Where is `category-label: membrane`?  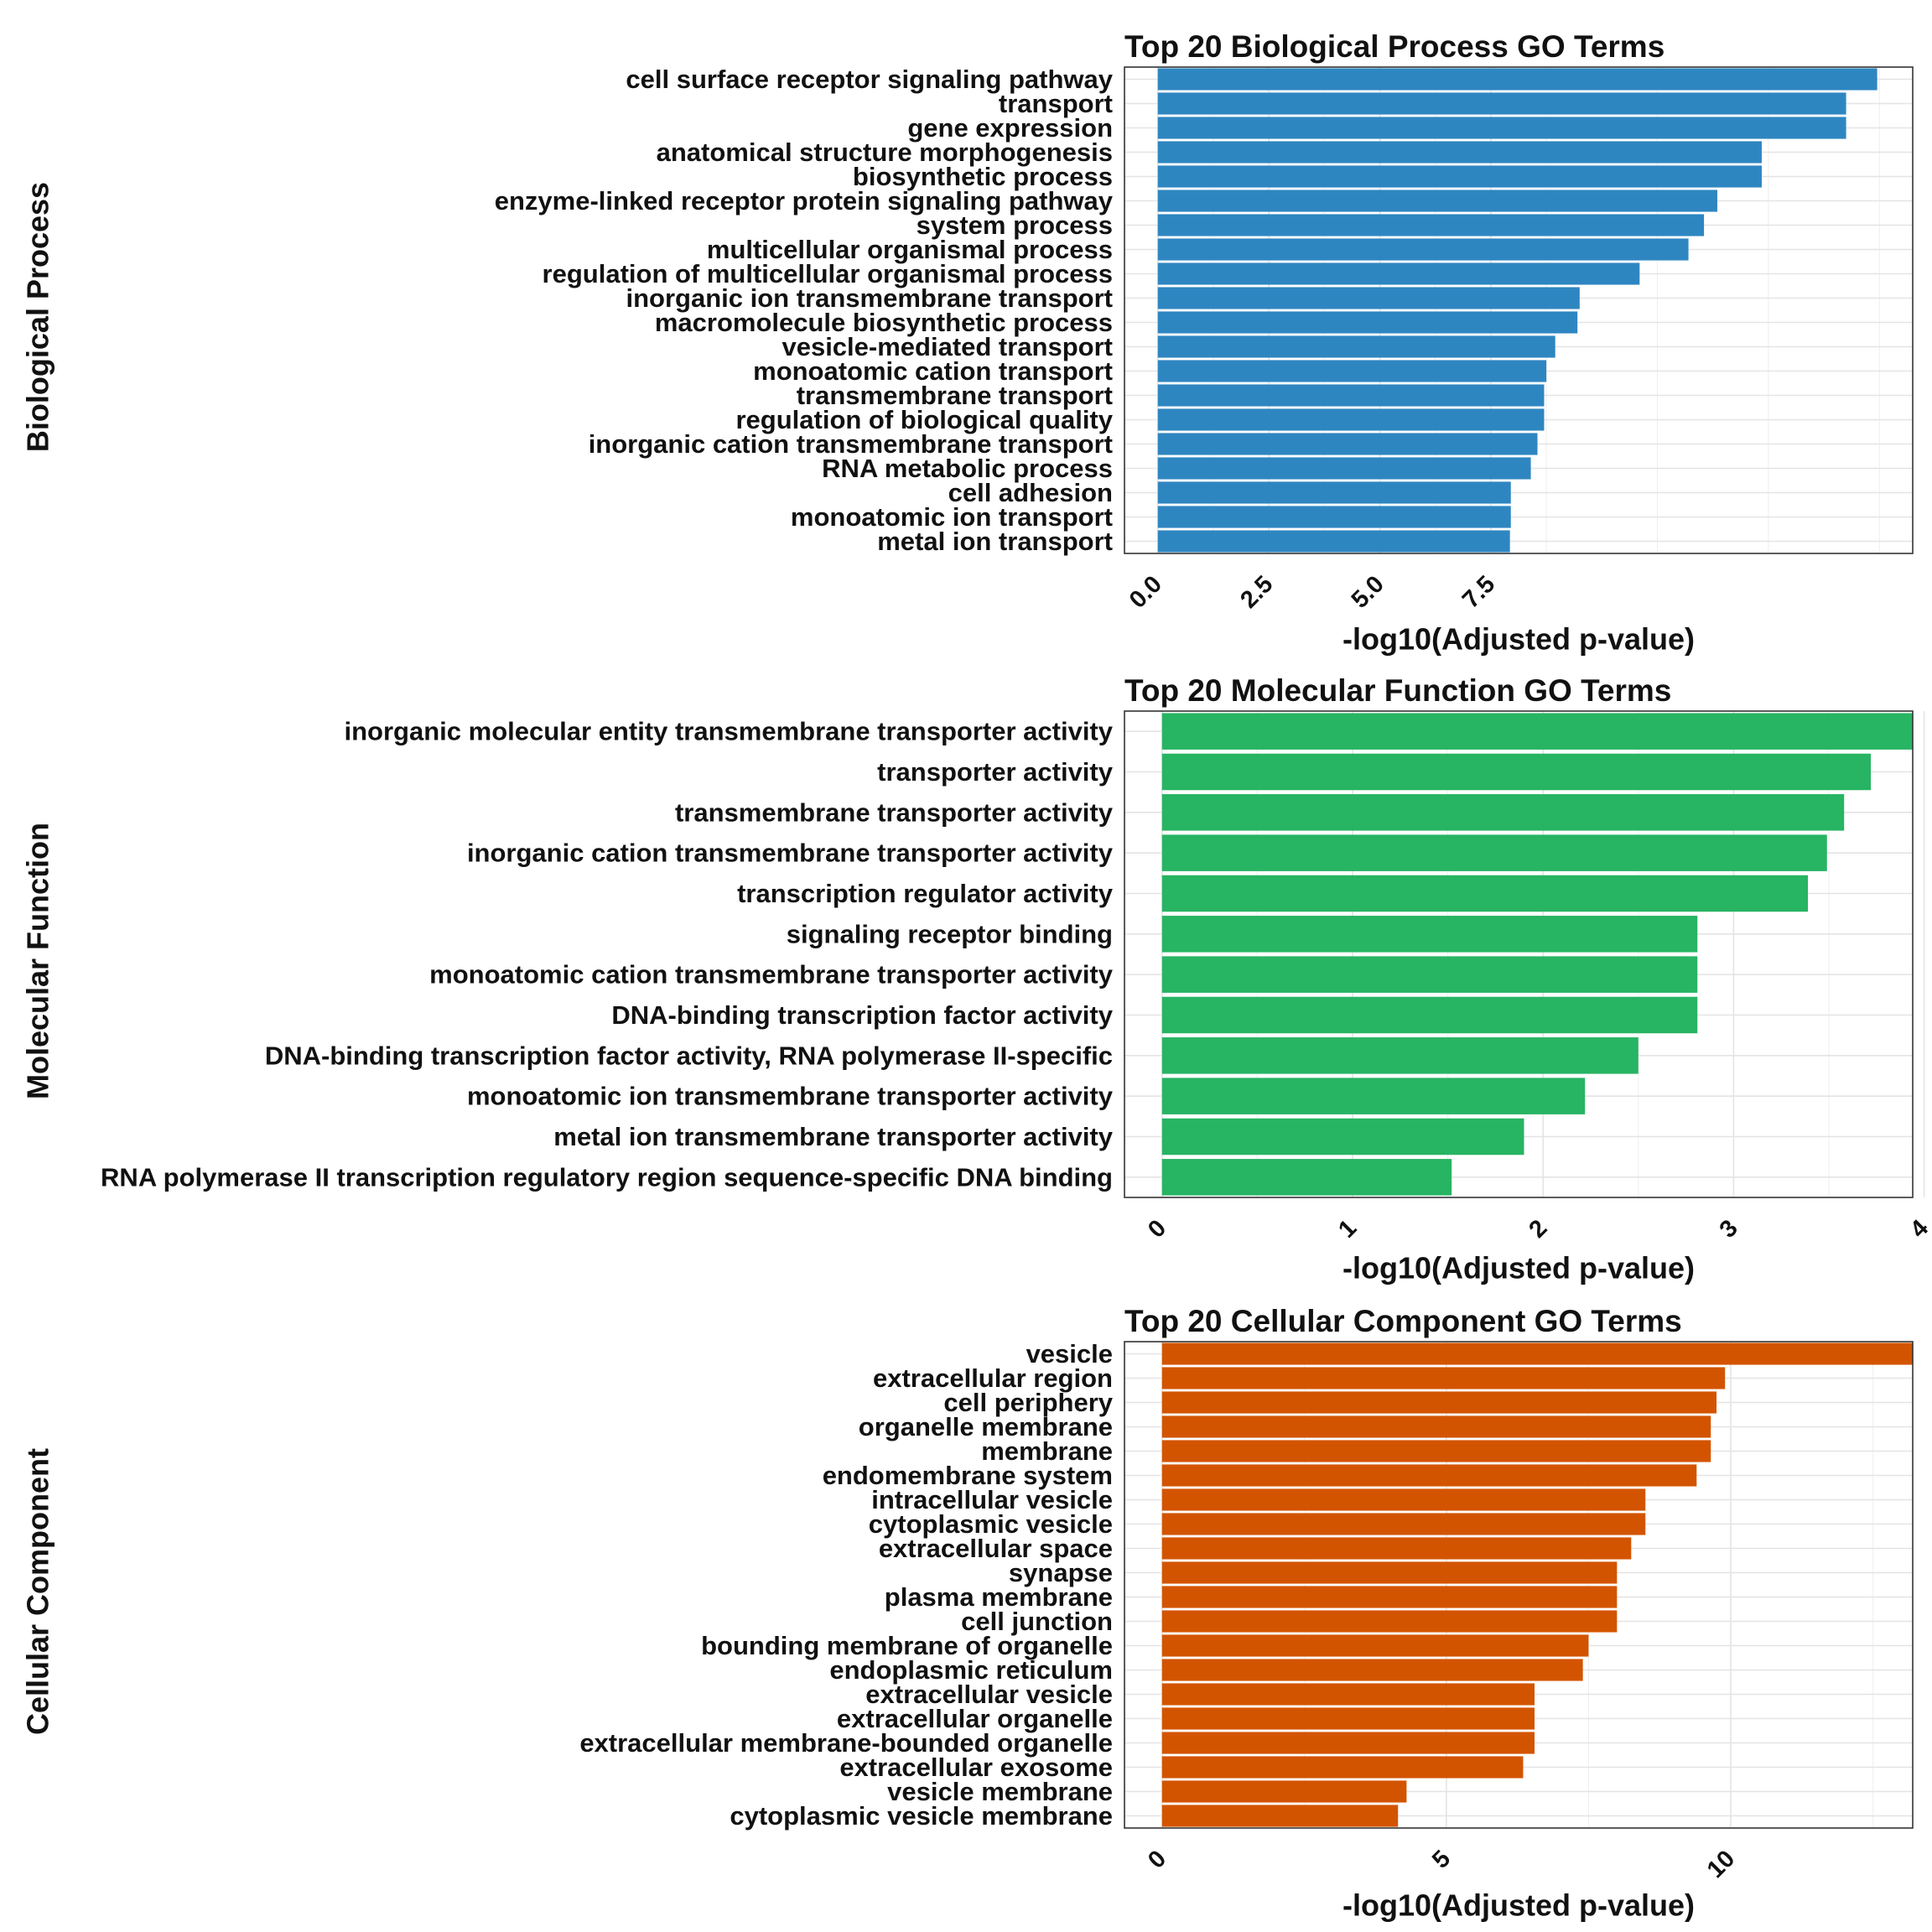 category-label: membrane is located at coordinates (1047, 1451).